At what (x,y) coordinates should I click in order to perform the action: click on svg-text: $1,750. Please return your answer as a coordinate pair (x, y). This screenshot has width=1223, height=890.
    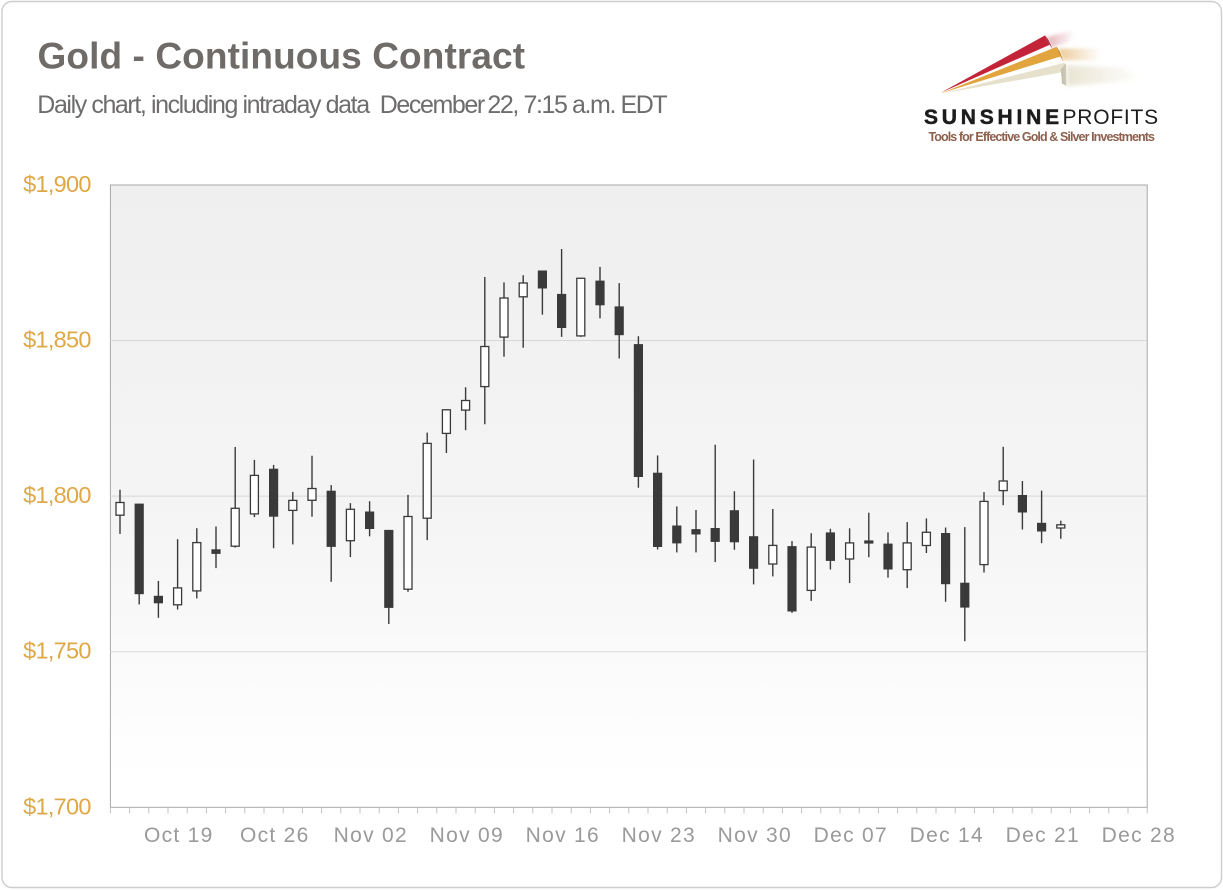
    Looking at the image, I should click on (57, 651).